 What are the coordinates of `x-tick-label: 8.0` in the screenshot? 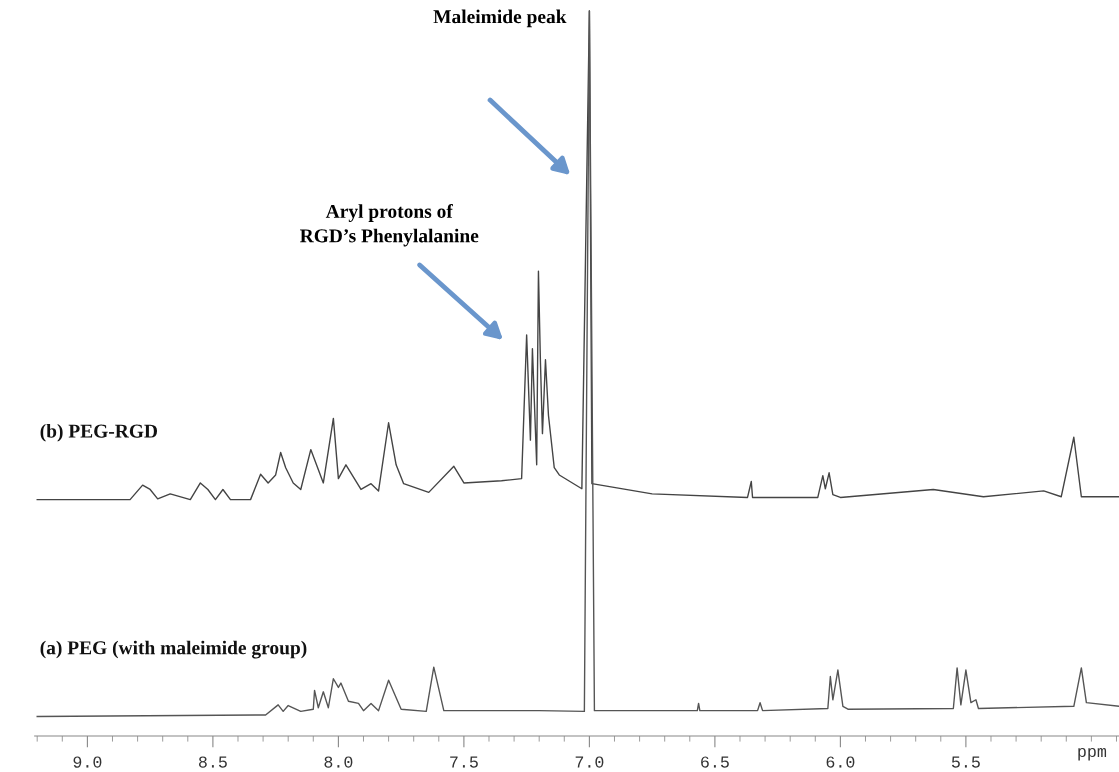 It's located at (338, 762).